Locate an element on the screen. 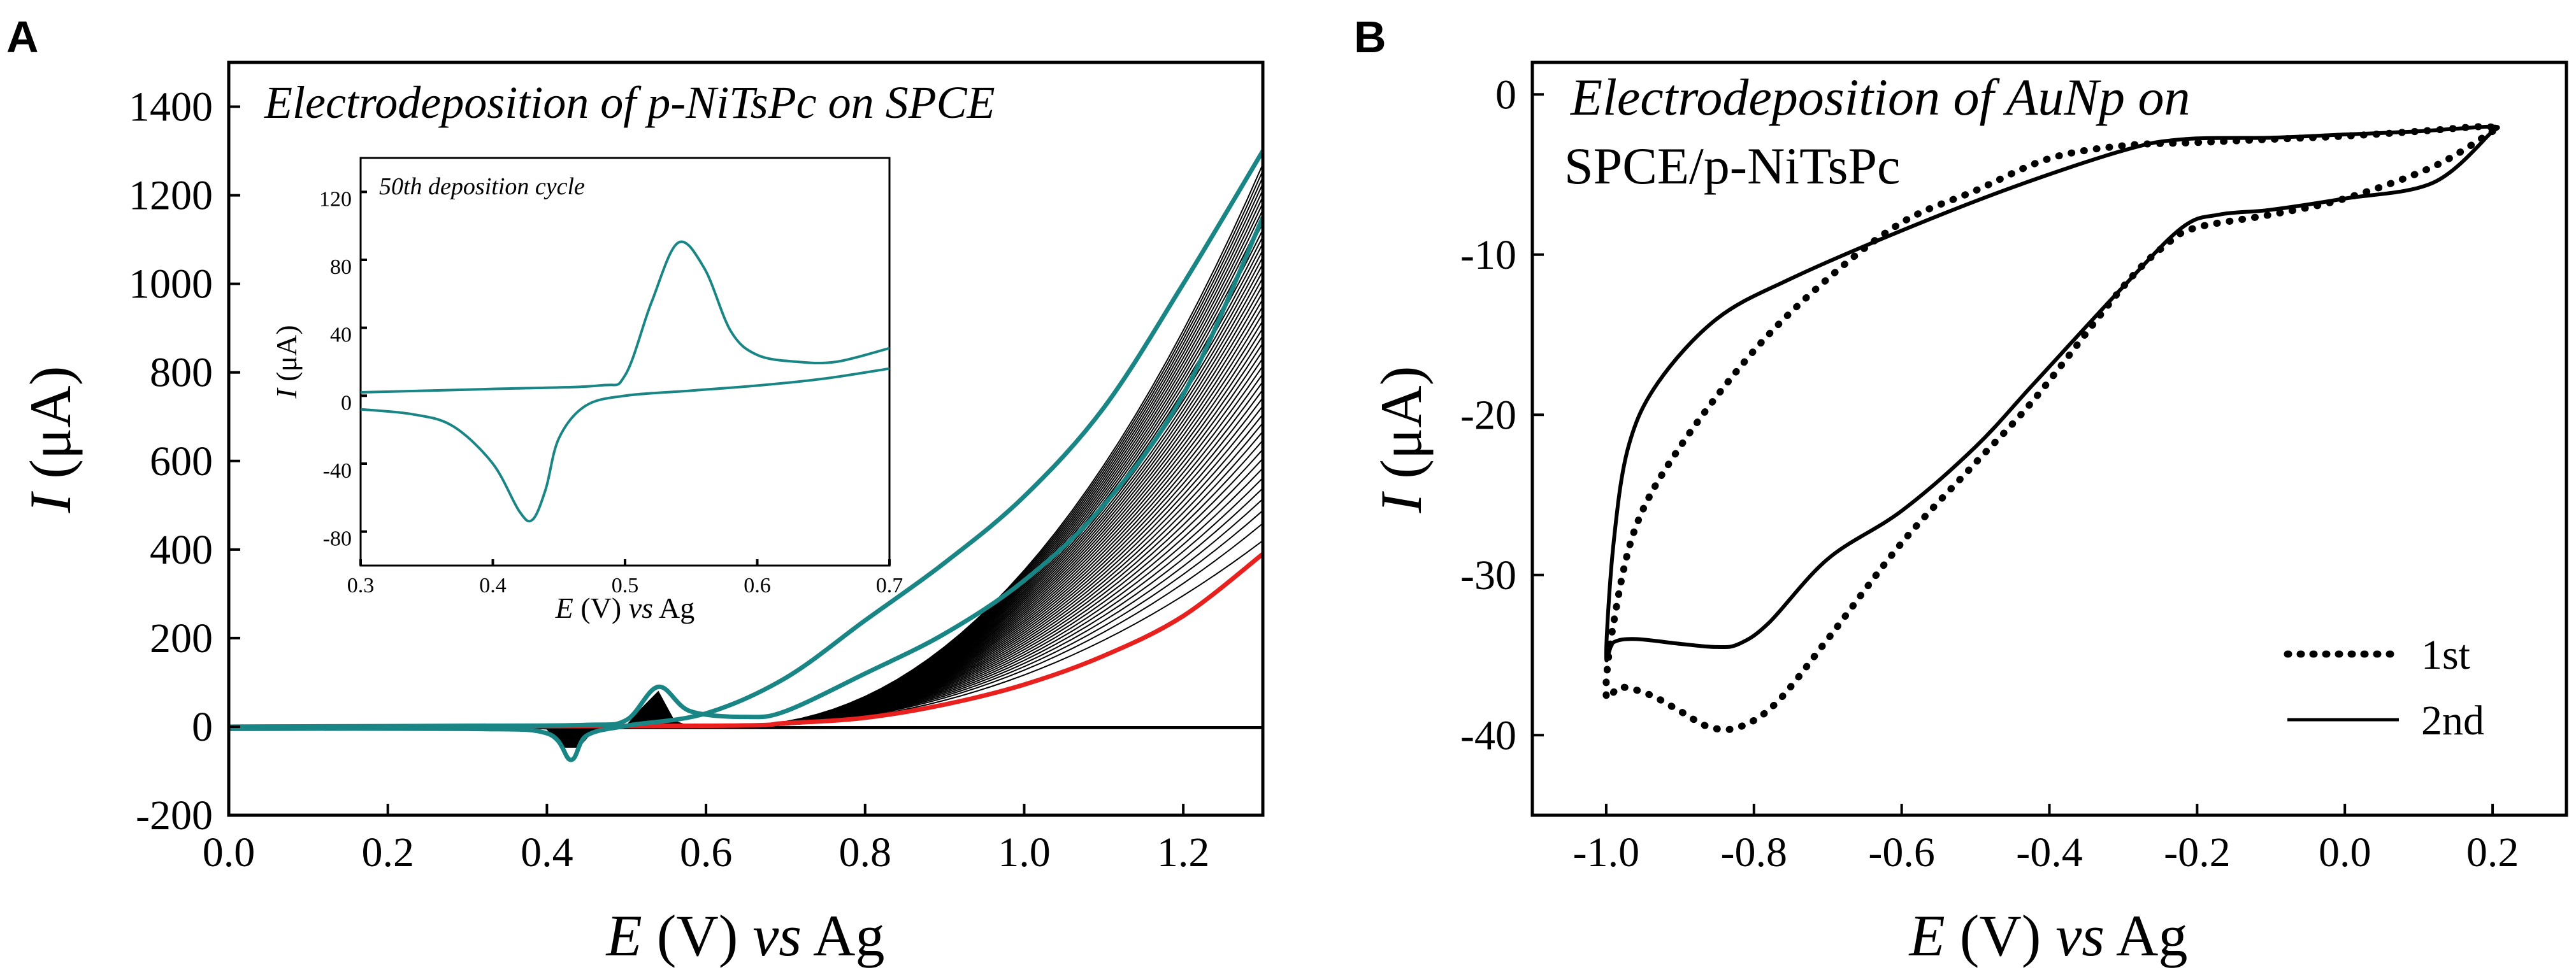 The height and width of the screenshot is (970, 2576). panel-b-y-tick-label: -20 is located at coordinates (1488, 415).